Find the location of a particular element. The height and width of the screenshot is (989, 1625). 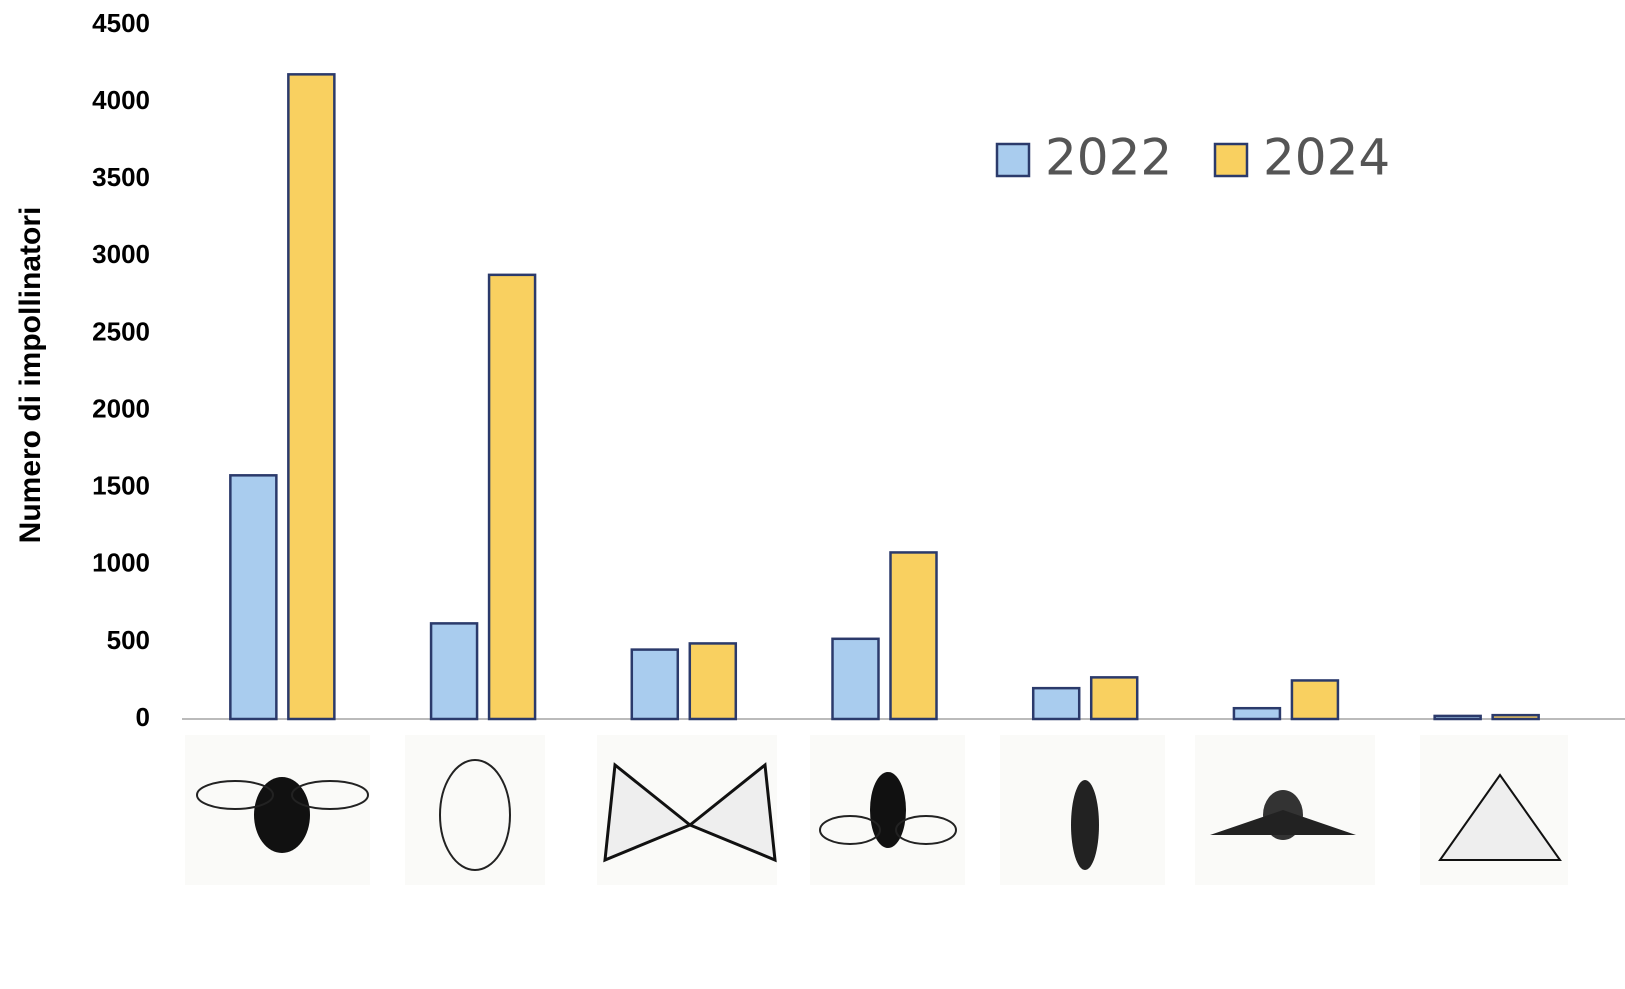

y-tick-label: 4000 is located at coordinates (121, 100).